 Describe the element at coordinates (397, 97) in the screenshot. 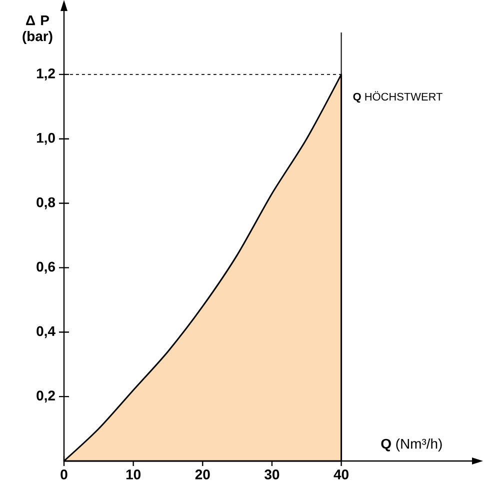

I see `annotation: Q HÖCHSTWERT` at that location.